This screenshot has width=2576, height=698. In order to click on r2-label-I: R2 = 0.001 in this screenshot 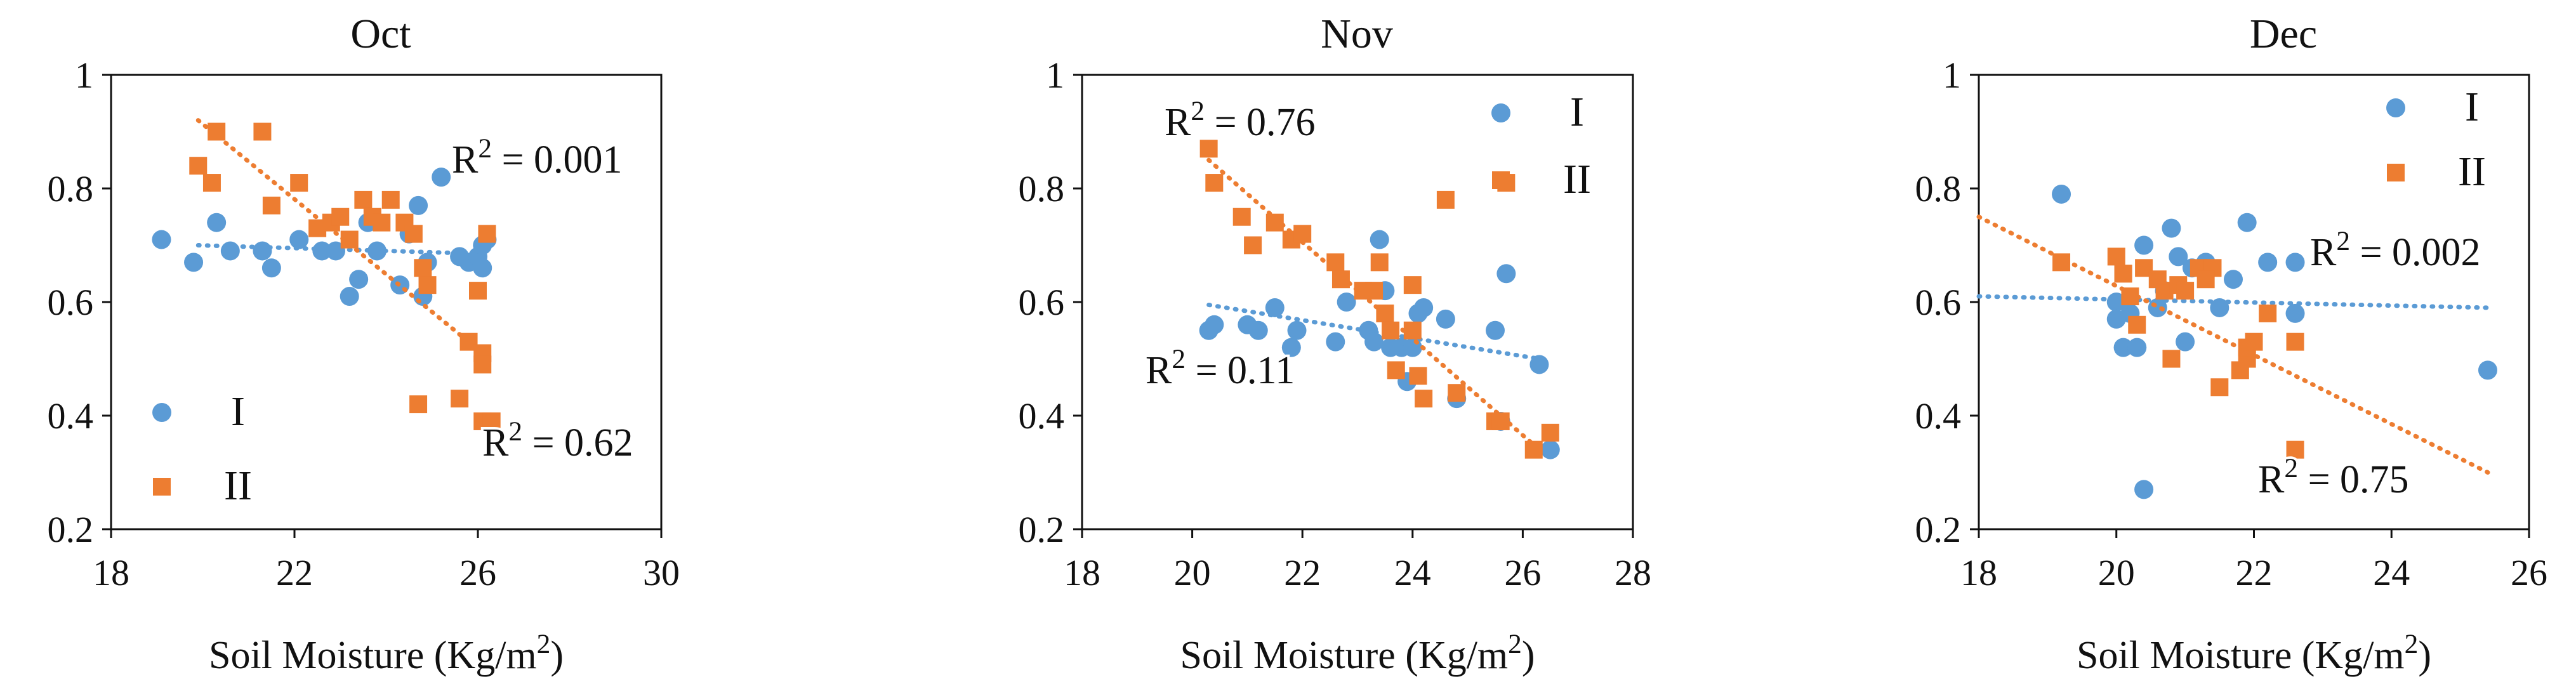, I will do `click(538, 157)`.